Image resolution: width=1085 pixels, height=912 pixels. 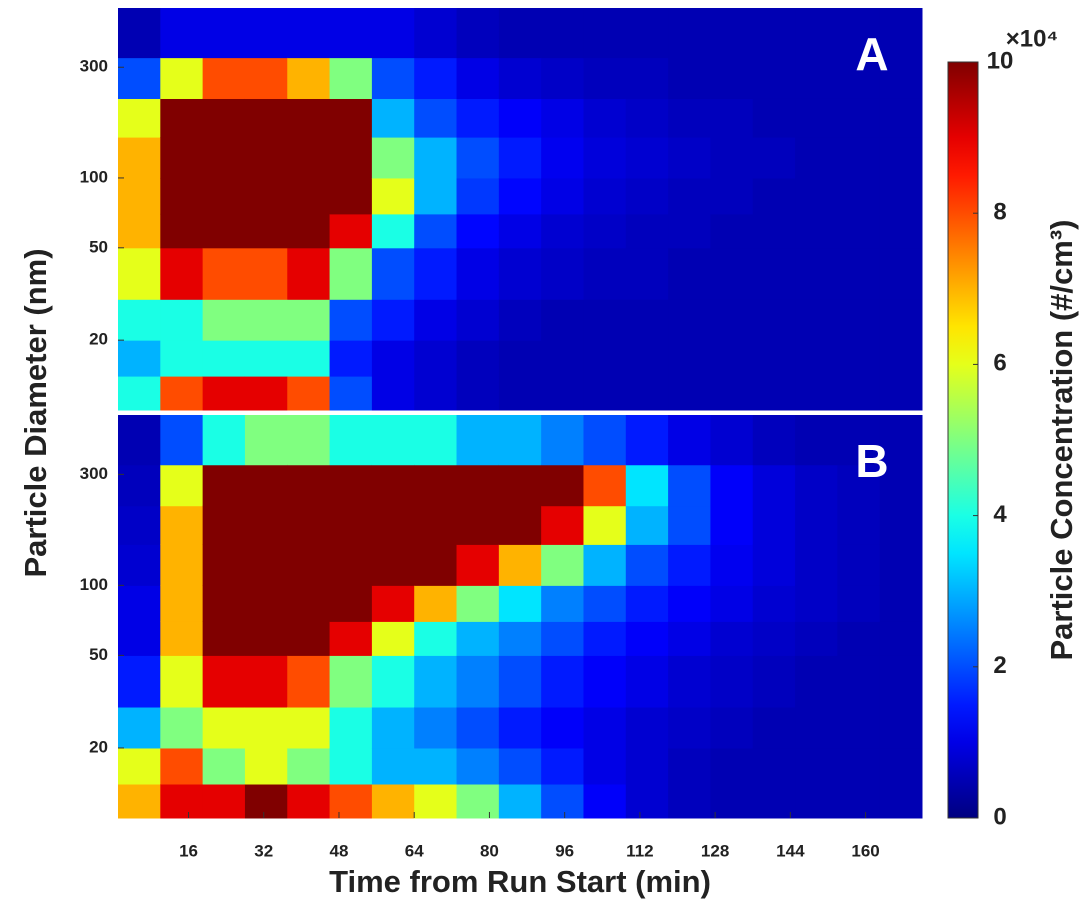 What do you see at coordinates (871, 54) in the screenshot?
I see `panel-label: A` at bounding box center [871, 54].